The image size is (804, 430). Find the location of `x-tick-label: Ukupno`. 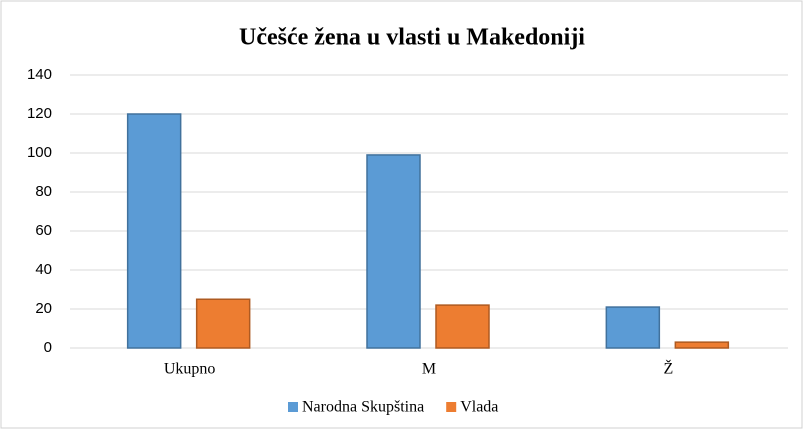

x-tick-label: Ukupno is located at coordinates (190, 369).